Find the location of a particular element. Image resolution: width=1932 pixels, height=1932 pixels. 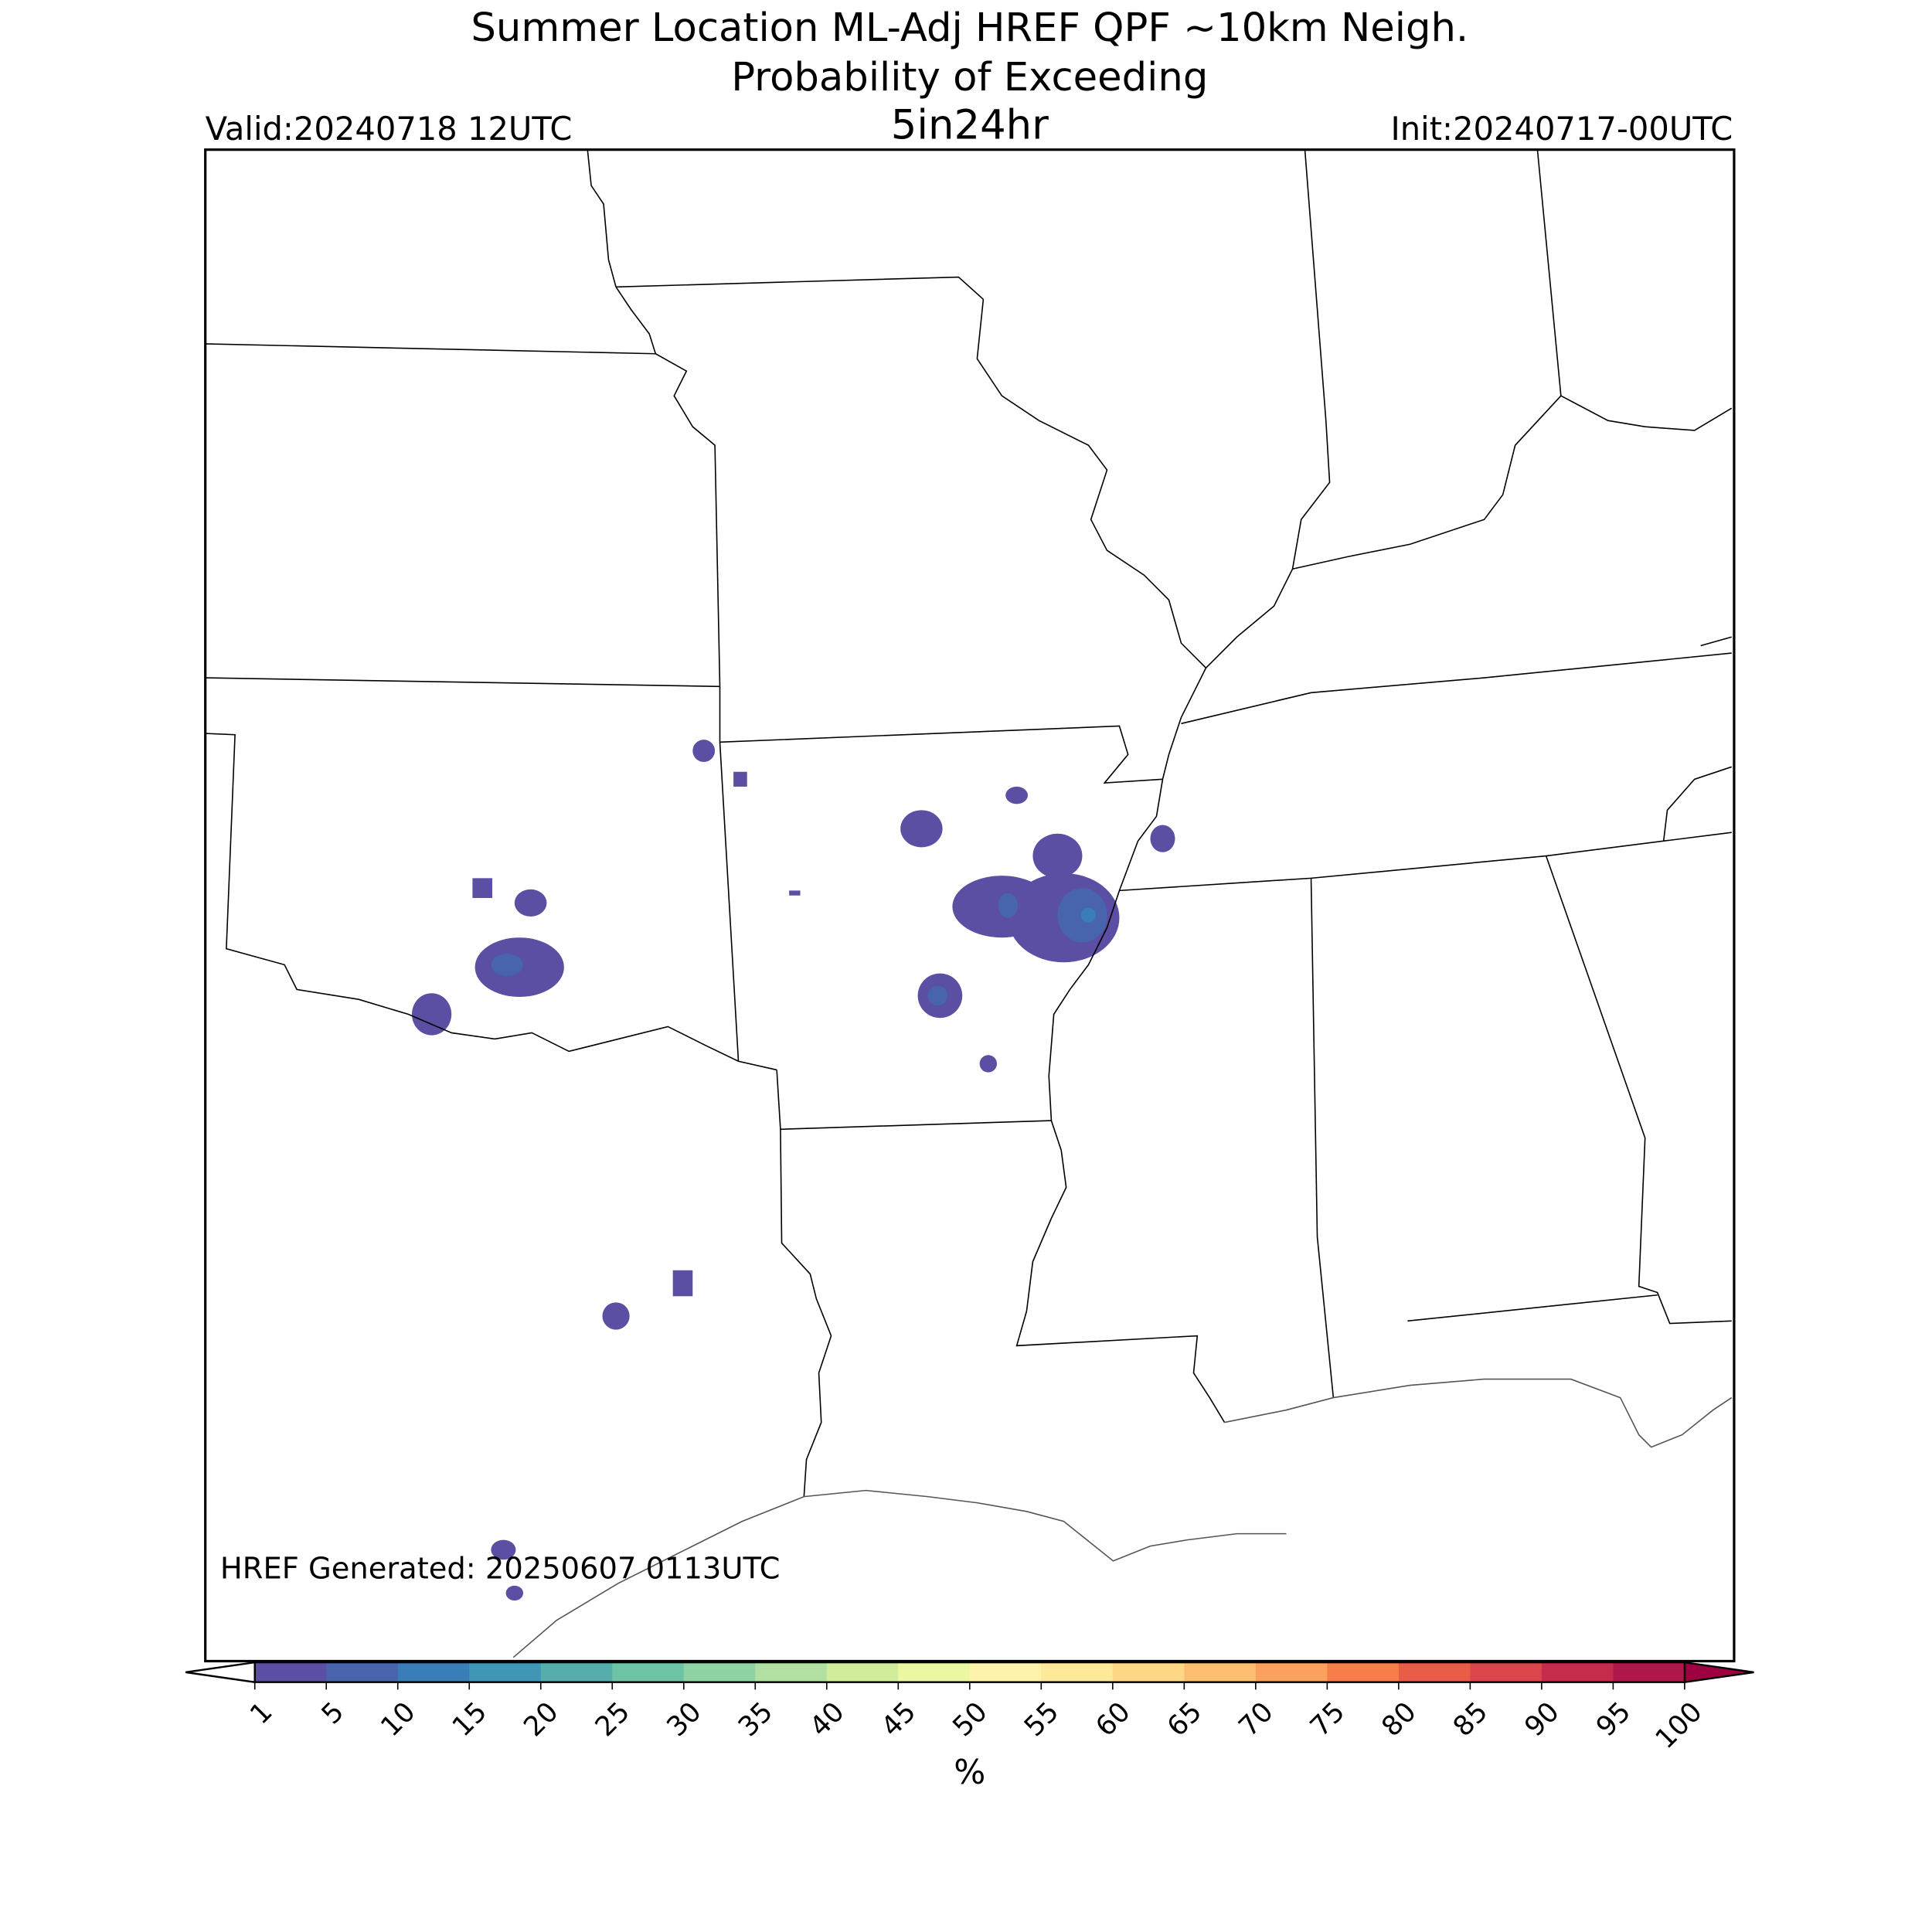

colorbar-tick-label: 85 is located at coordinates (1471, 1719).